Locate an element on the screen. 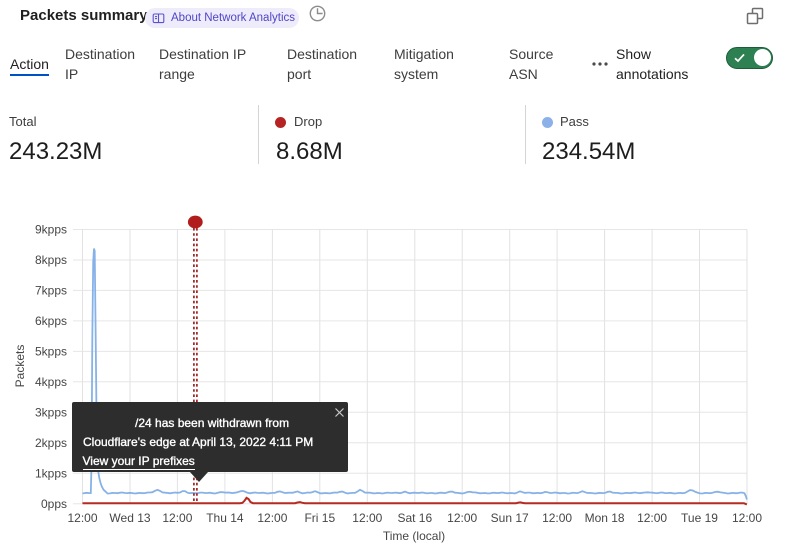  svg-text: Sun 17 is located at coordinates (510, 518).